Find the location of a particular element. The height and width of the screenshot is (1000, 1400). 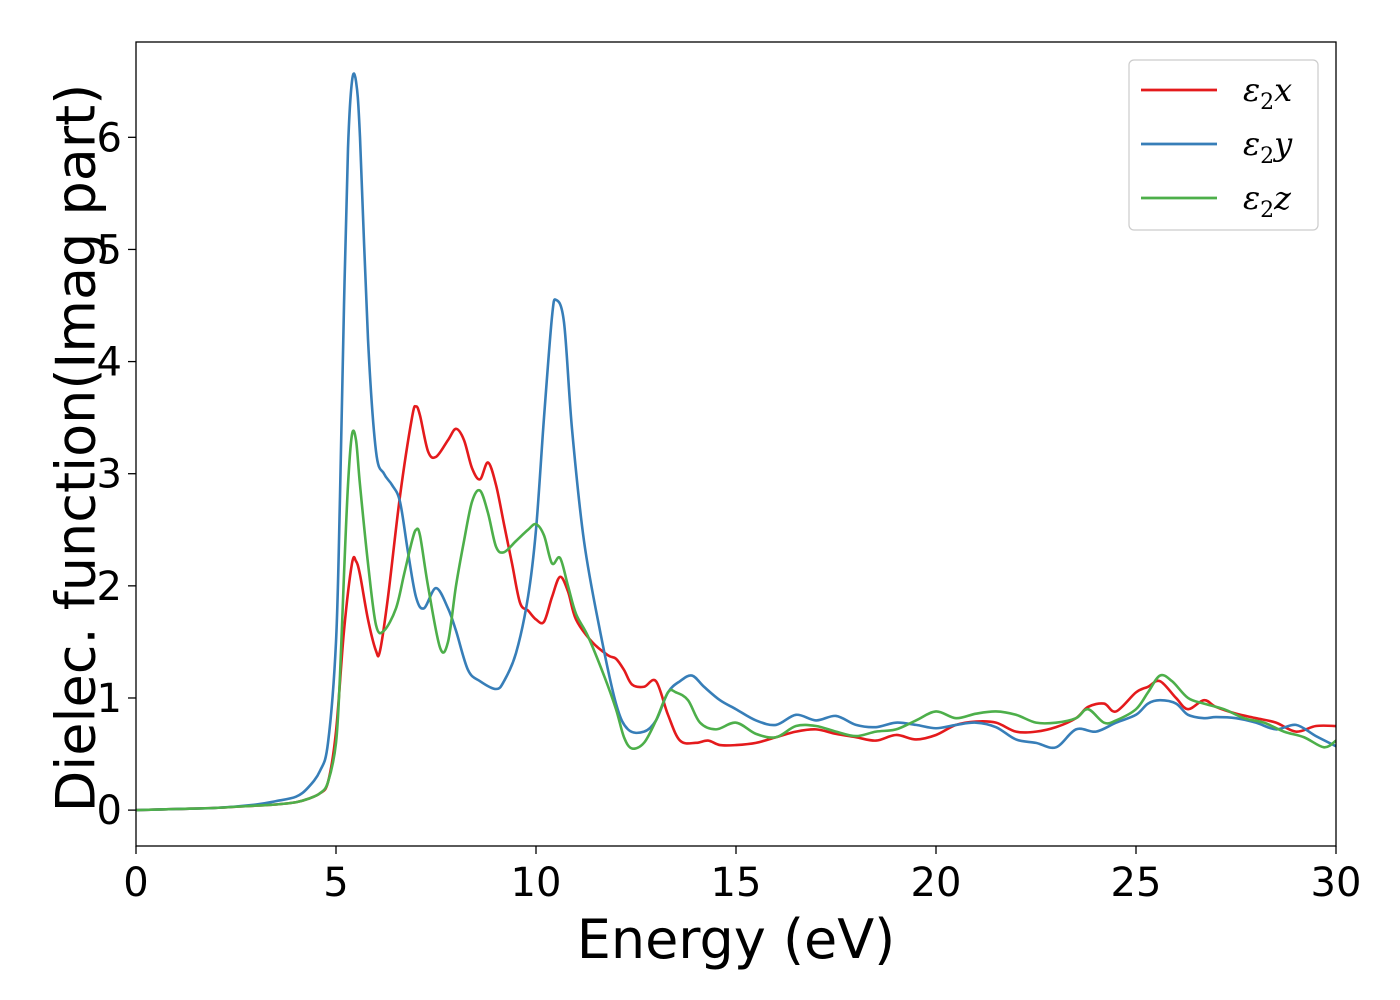

x-tick-label: 25 is located at coordinates (1136, 883).